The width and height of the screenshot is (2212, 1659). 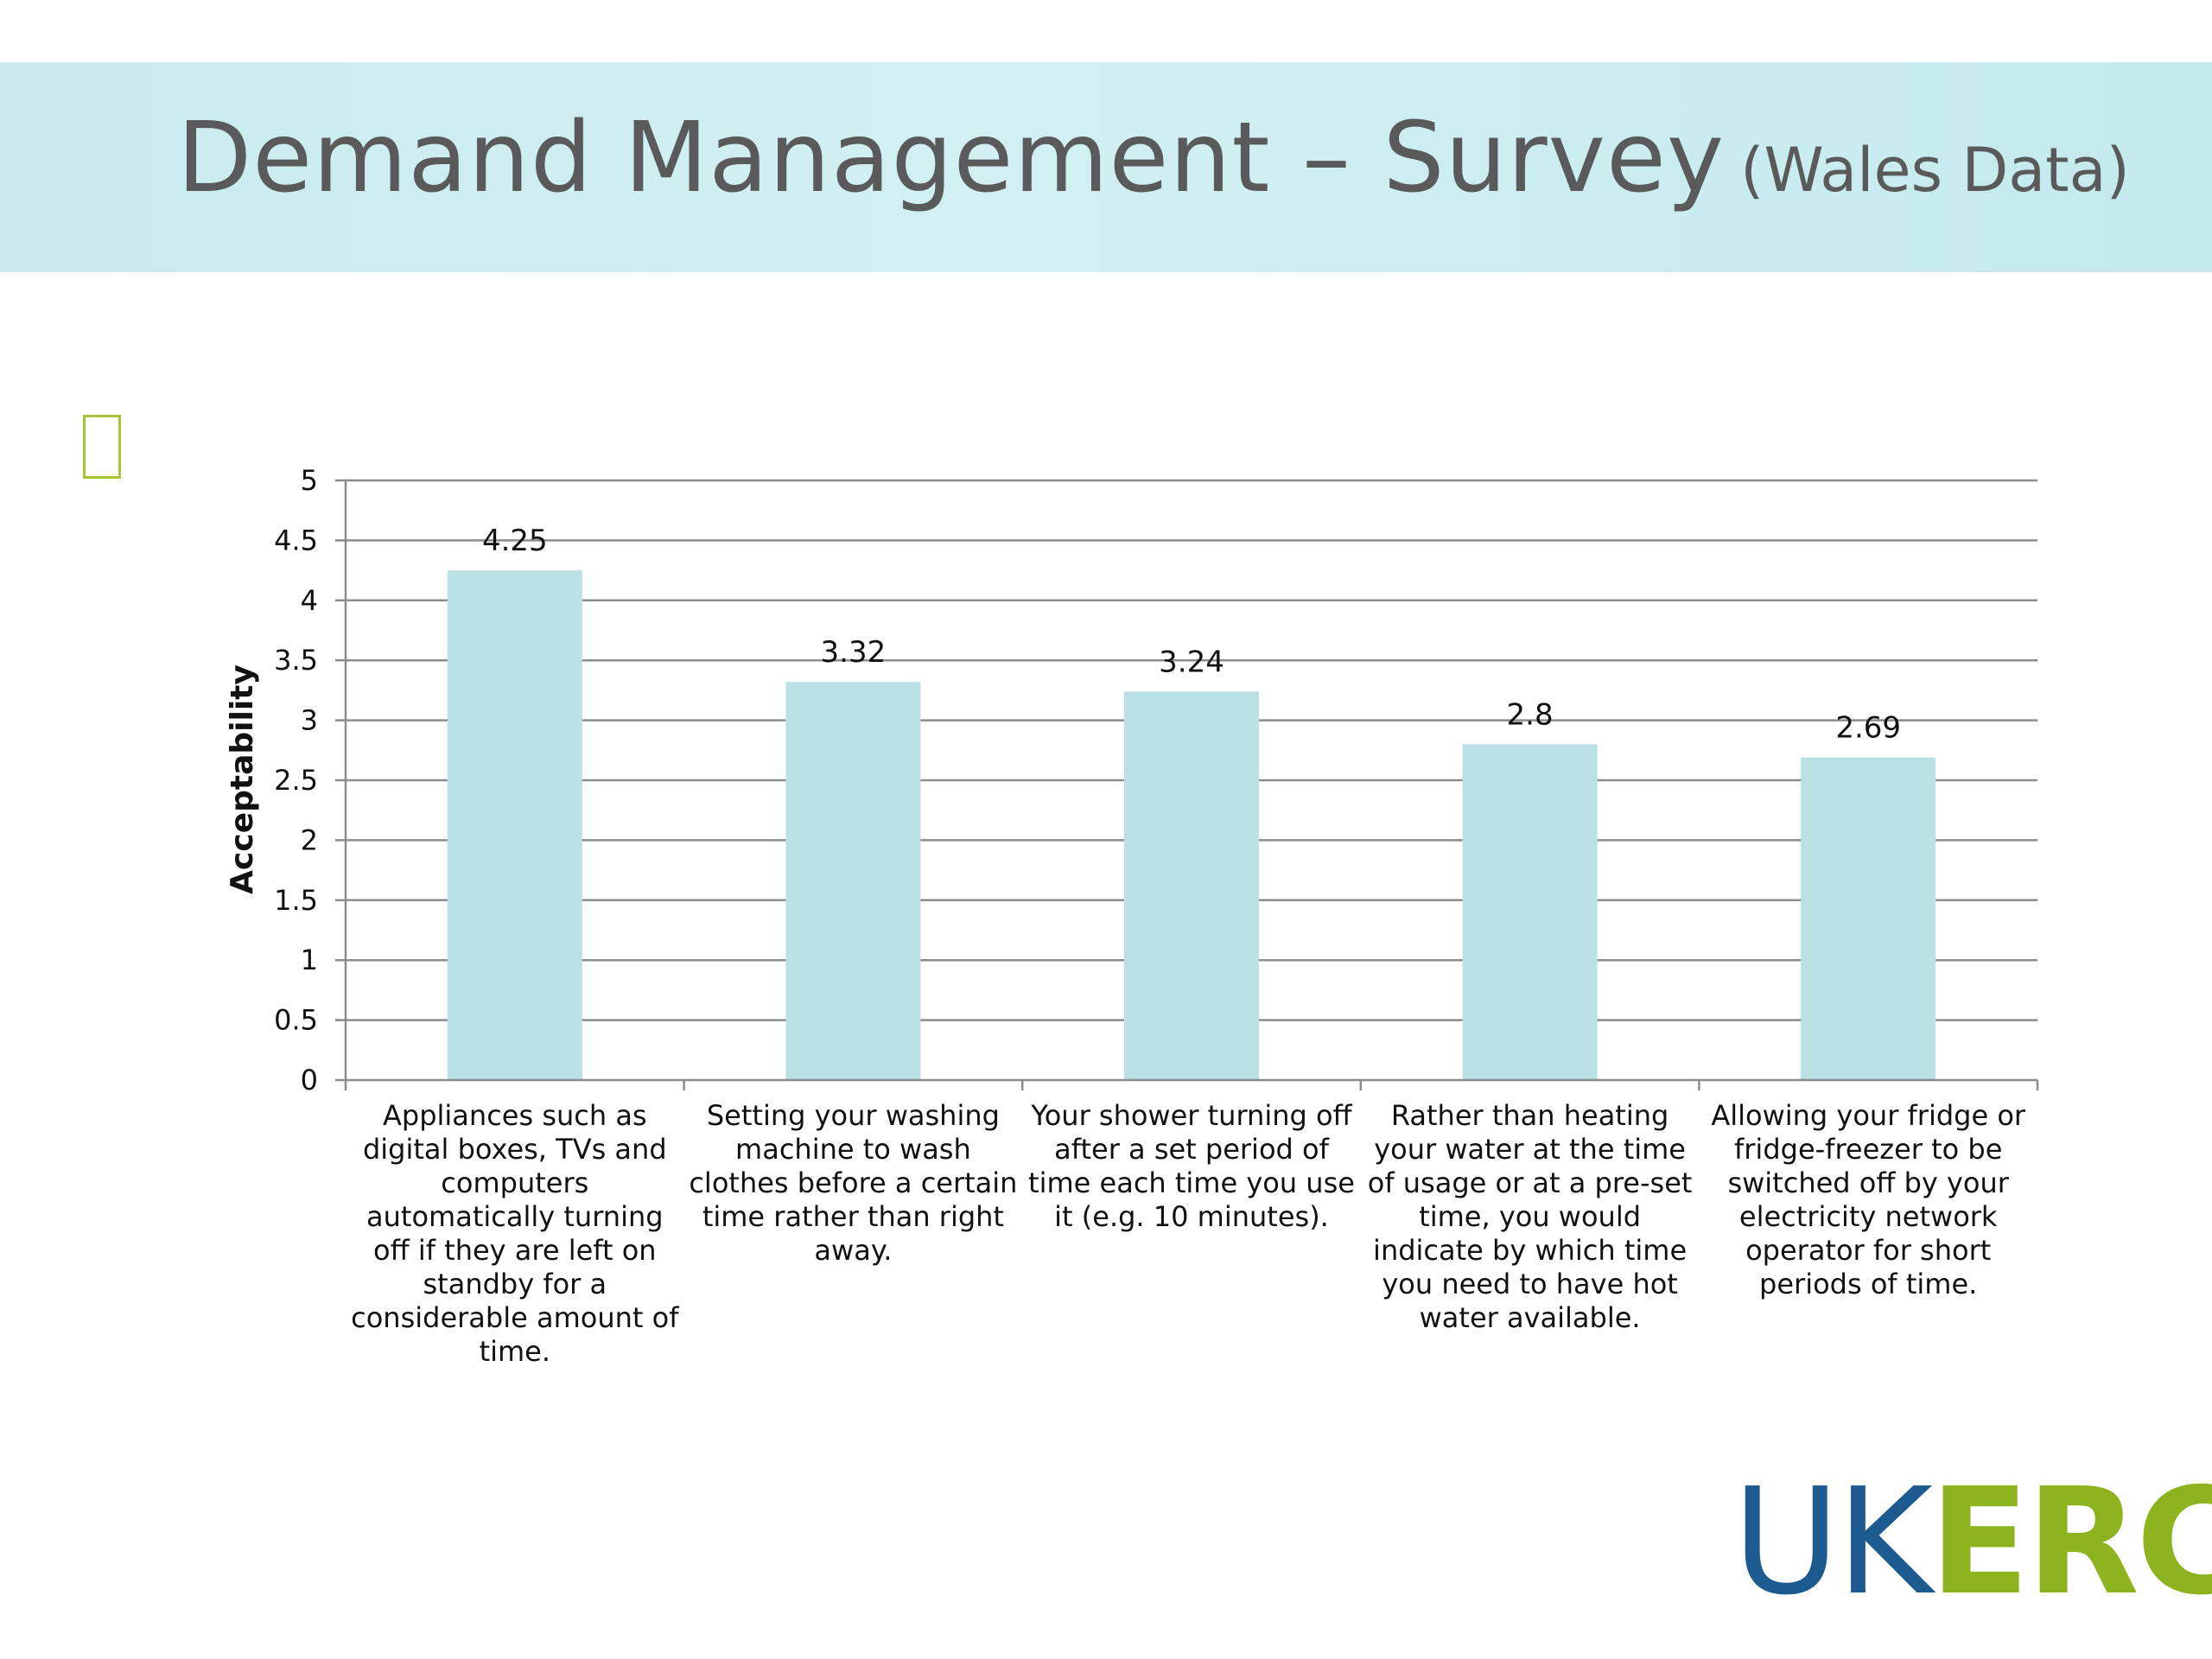 I want to click on y-tick-label: 2.5, so click(x=296, y=780).